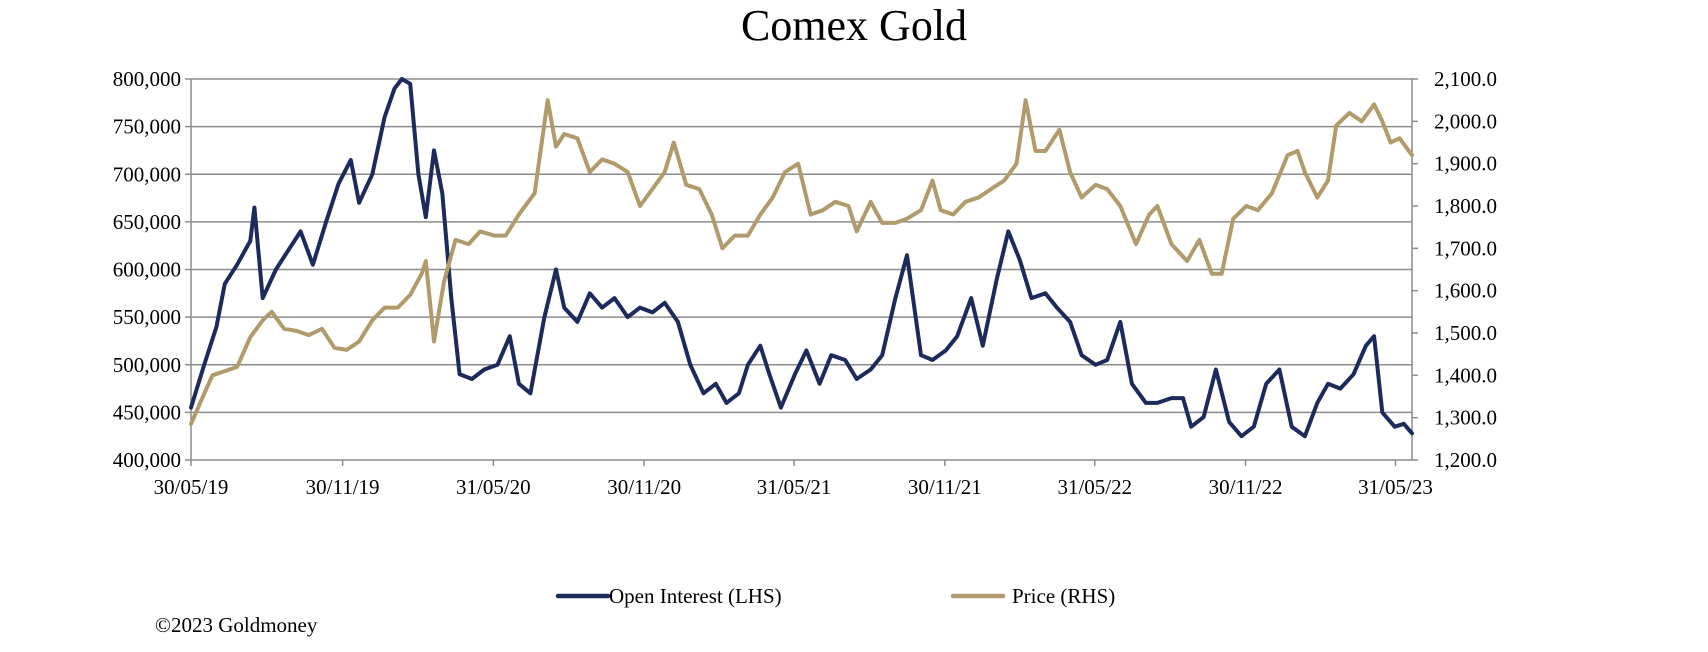  I want to click on x-tick-label: 31/05/23, so click(1395, 487).